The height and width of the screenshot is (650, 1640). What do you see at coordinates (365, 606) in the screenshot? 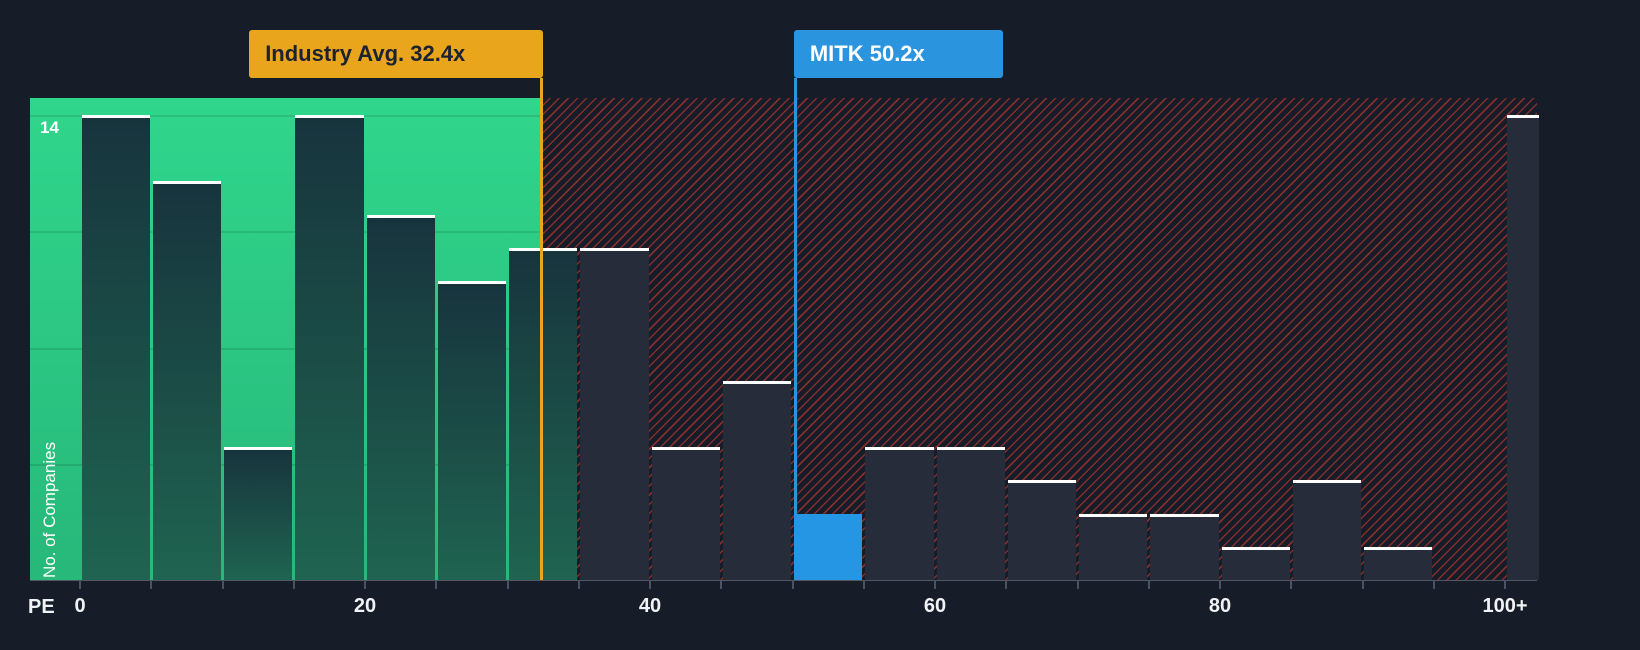
I see `x-tick-label: 20` at bounding box center [365, 606].